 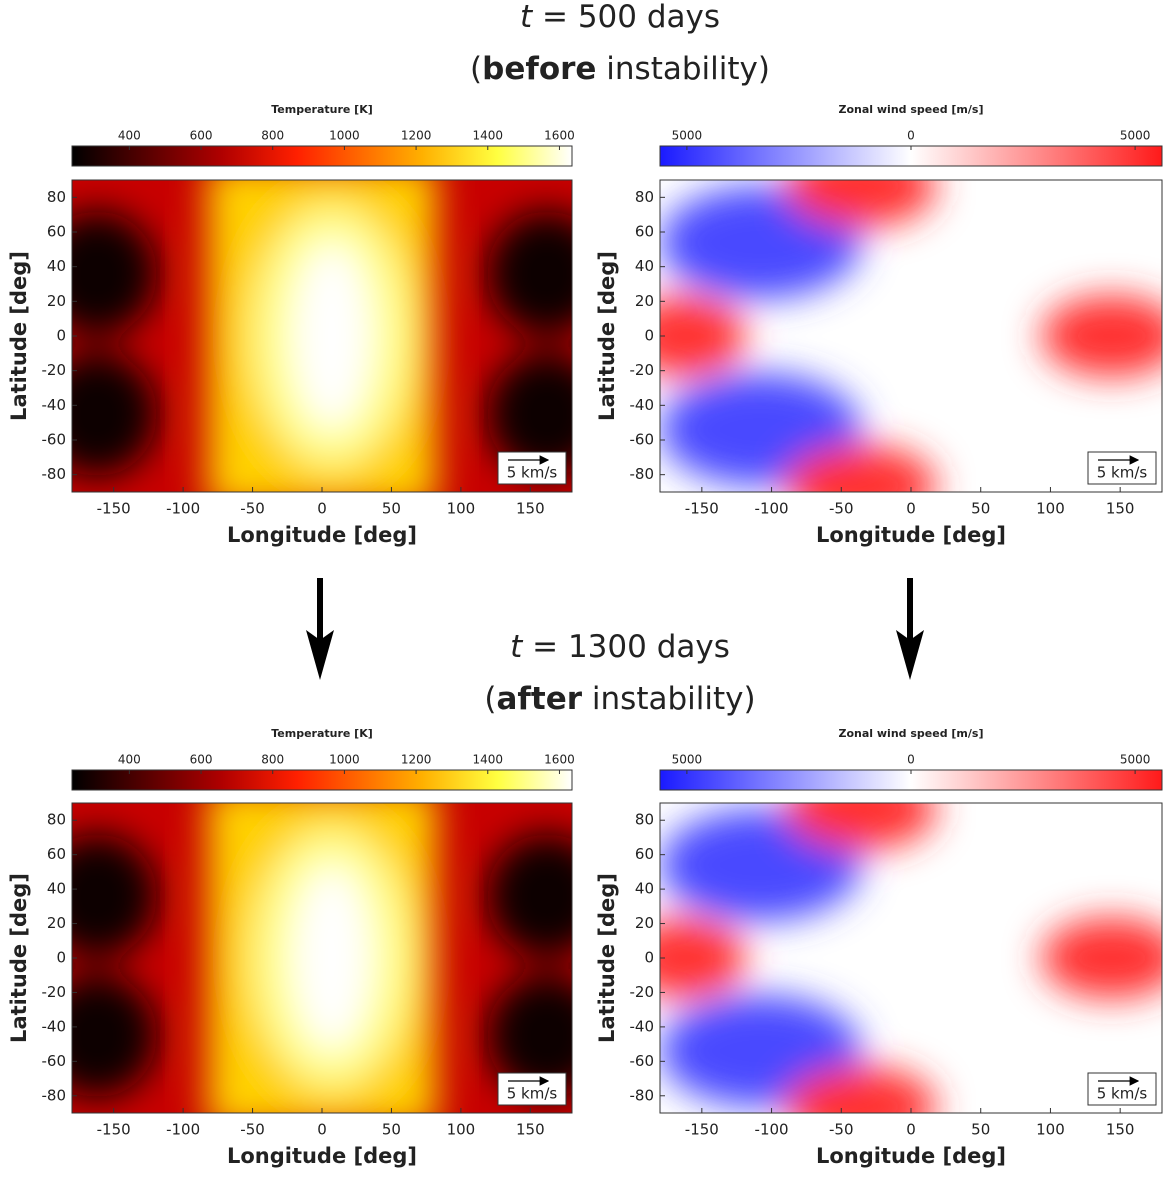 What do you see at coordinates (129, 760) in the screenshot?
I see `colorbar-tick-label: 400` at bounding box center [129, 760].